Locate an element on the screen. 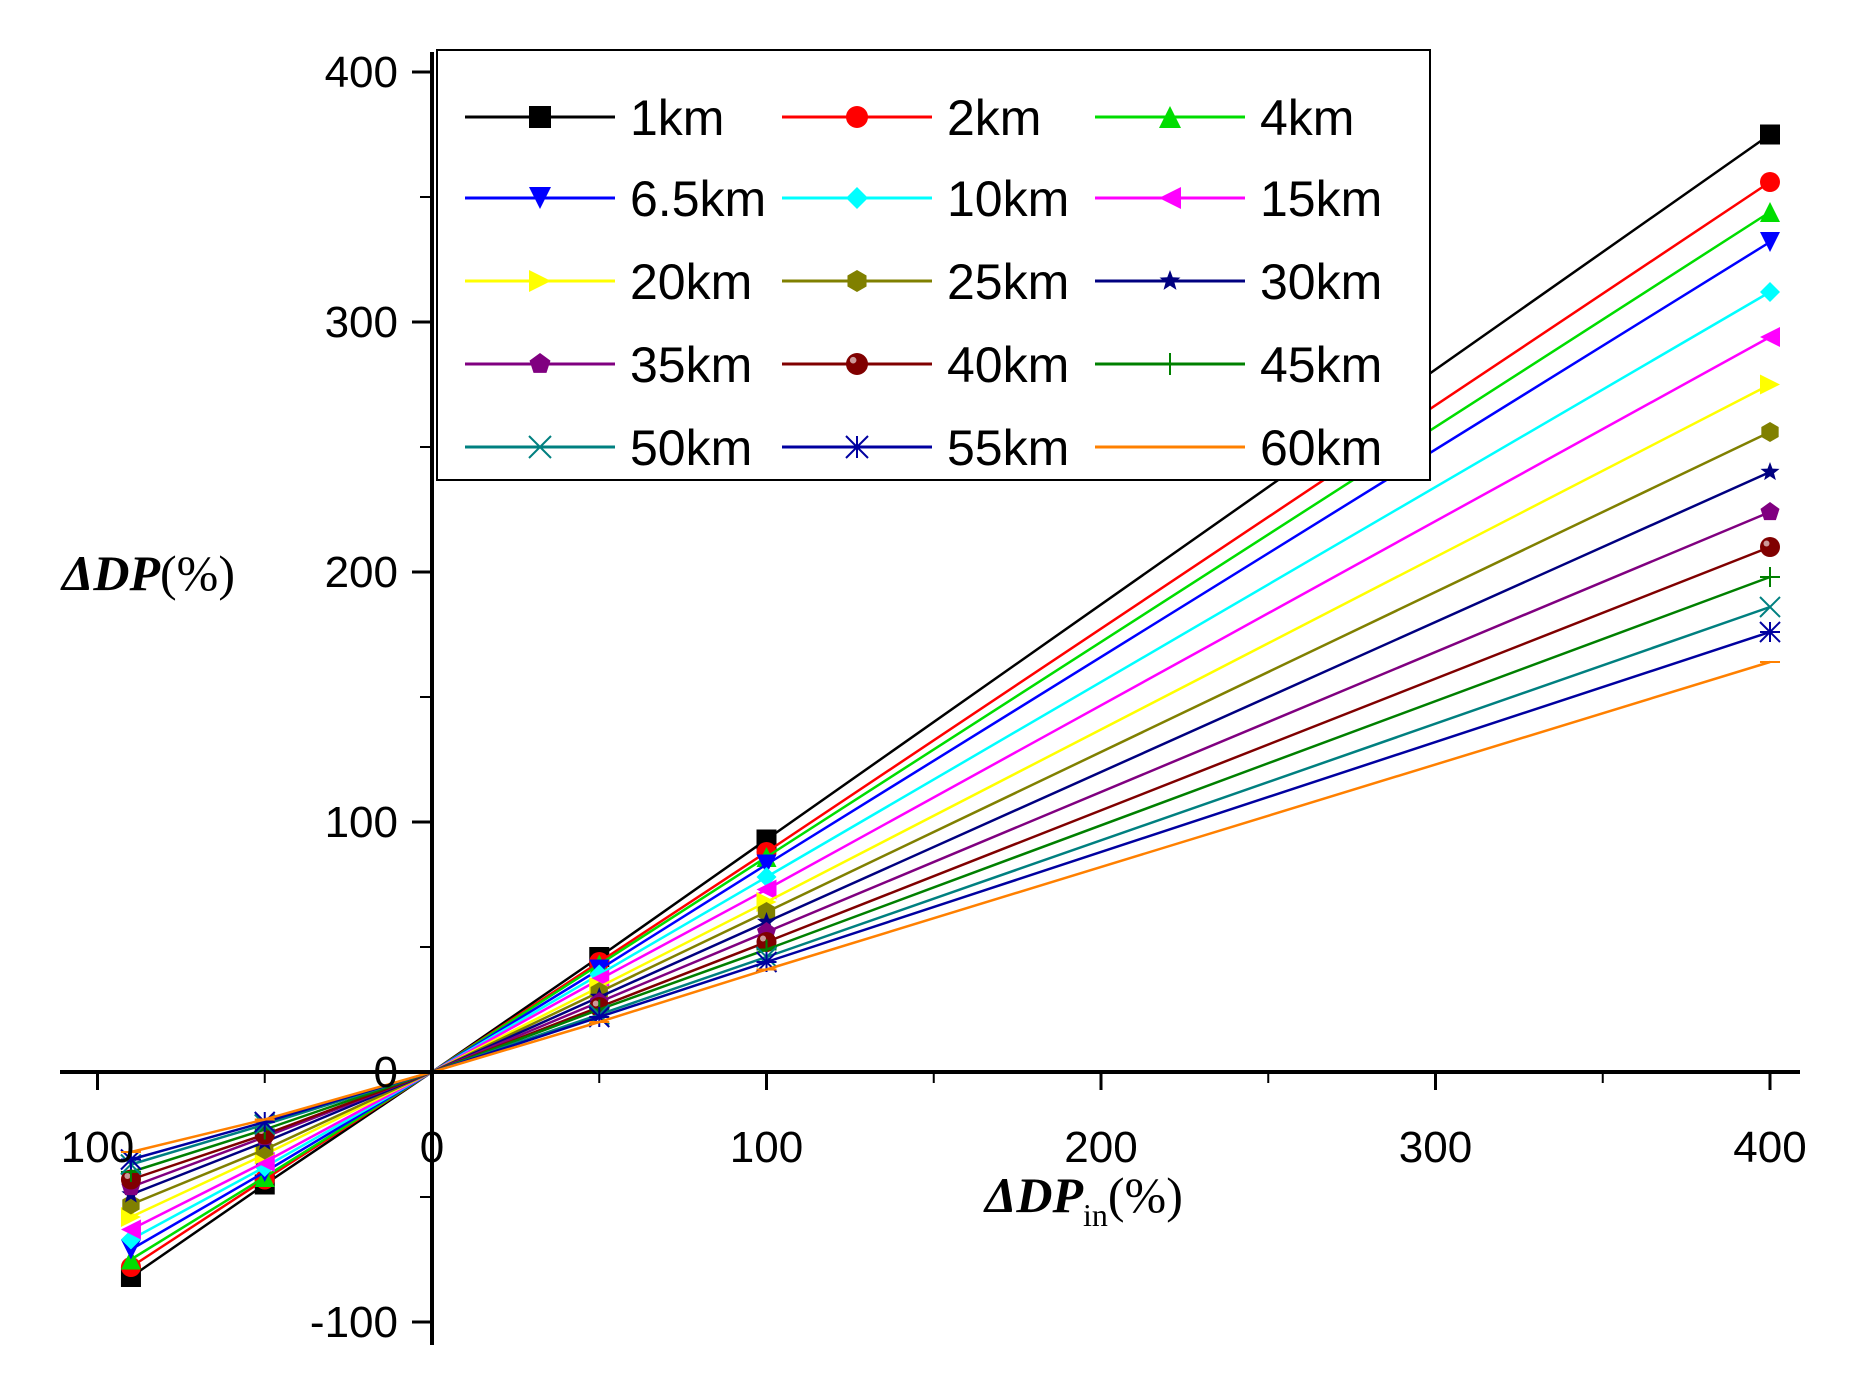  point-40km-0-shine is located at coordinates (127, 1176).